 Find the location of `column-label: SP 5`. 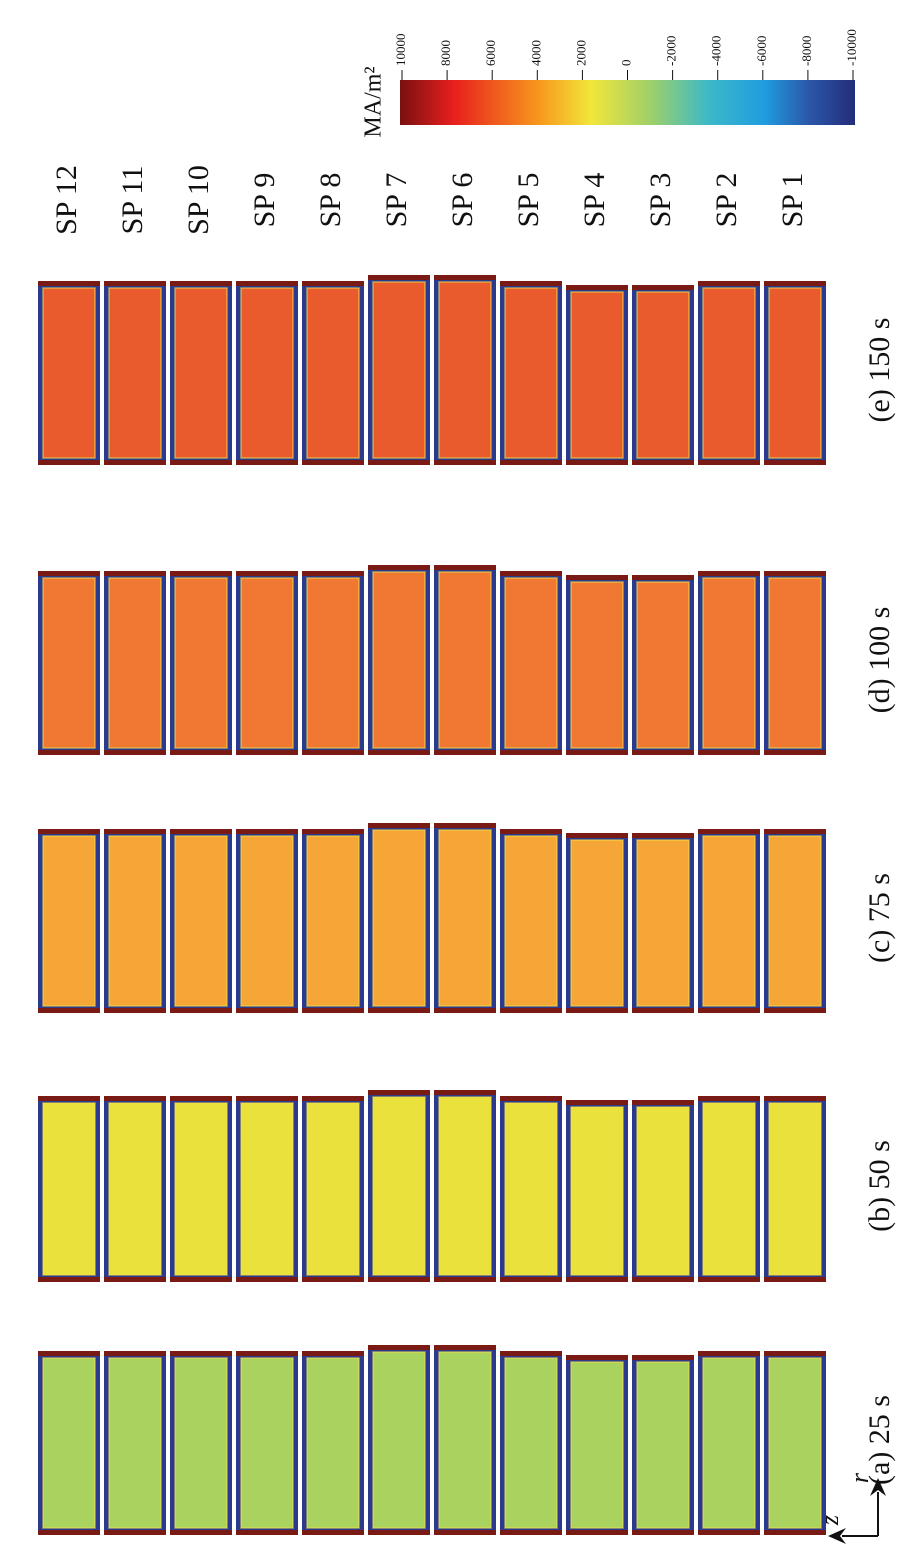

column-label: SP 5 is located at coordinates (528, 200).